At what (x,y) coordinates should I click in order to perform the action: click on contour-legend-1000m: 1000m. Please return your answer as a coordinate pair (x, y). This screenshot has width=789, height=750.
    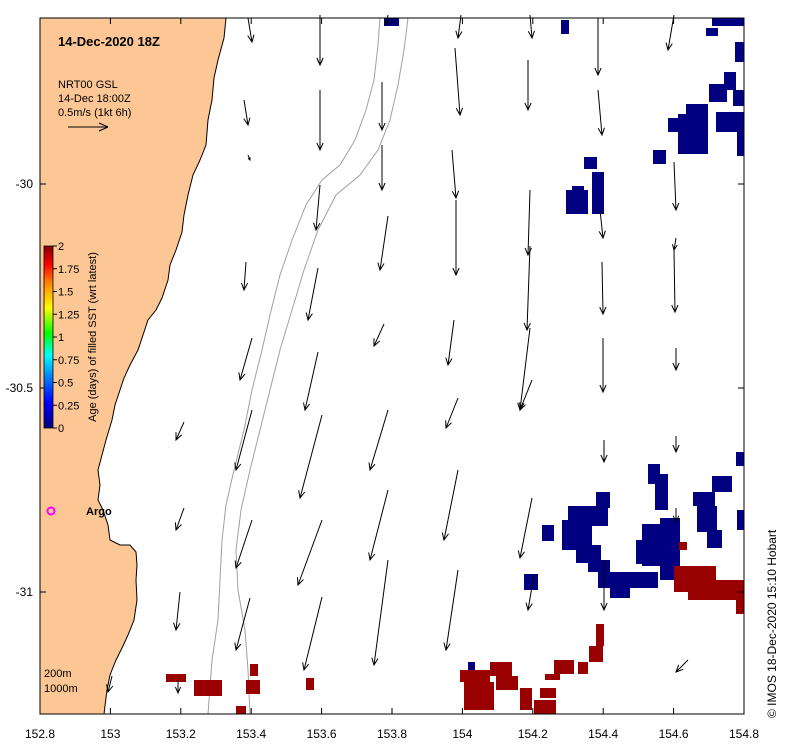
    Looking at the image, I should click on (61, 689).